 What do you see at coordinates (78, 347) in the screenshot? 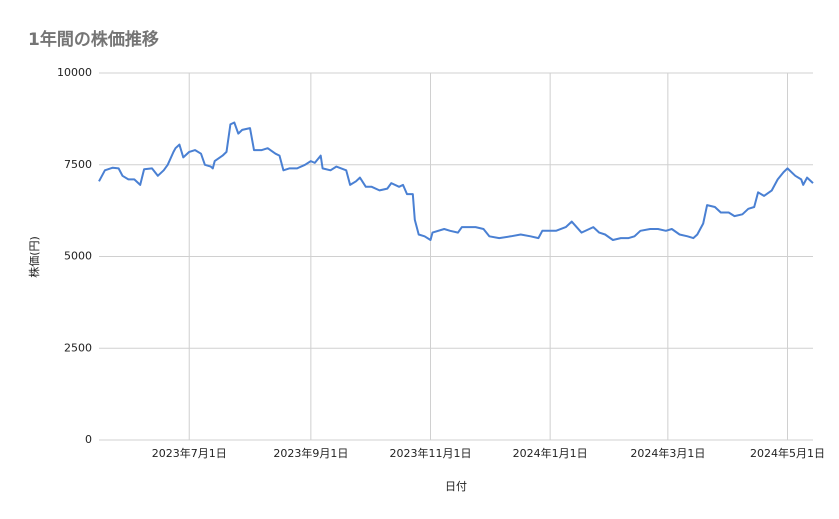
I see `y-tick-label: 2500` at bounding box center [78, 347].